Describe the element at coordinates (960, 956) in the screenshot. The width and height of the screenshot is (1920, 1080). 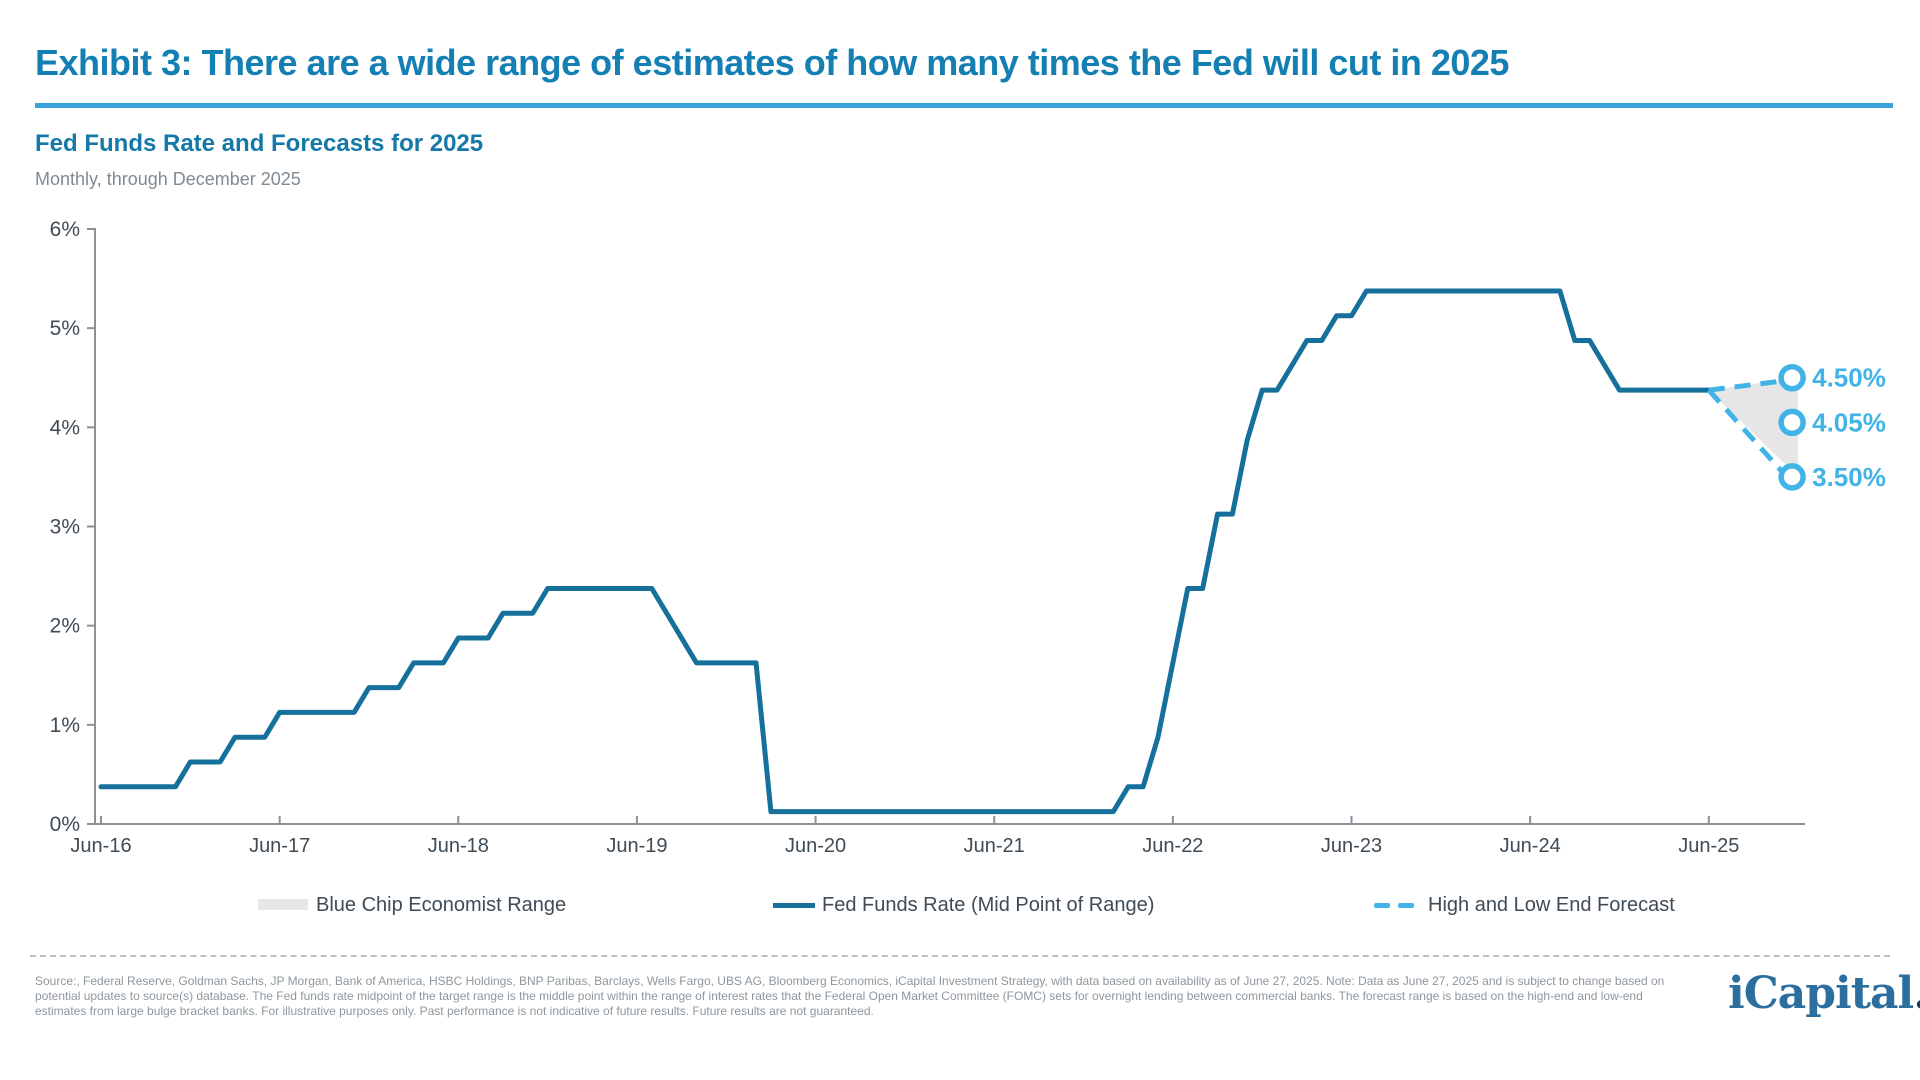
I see `footer-separator` at that location.